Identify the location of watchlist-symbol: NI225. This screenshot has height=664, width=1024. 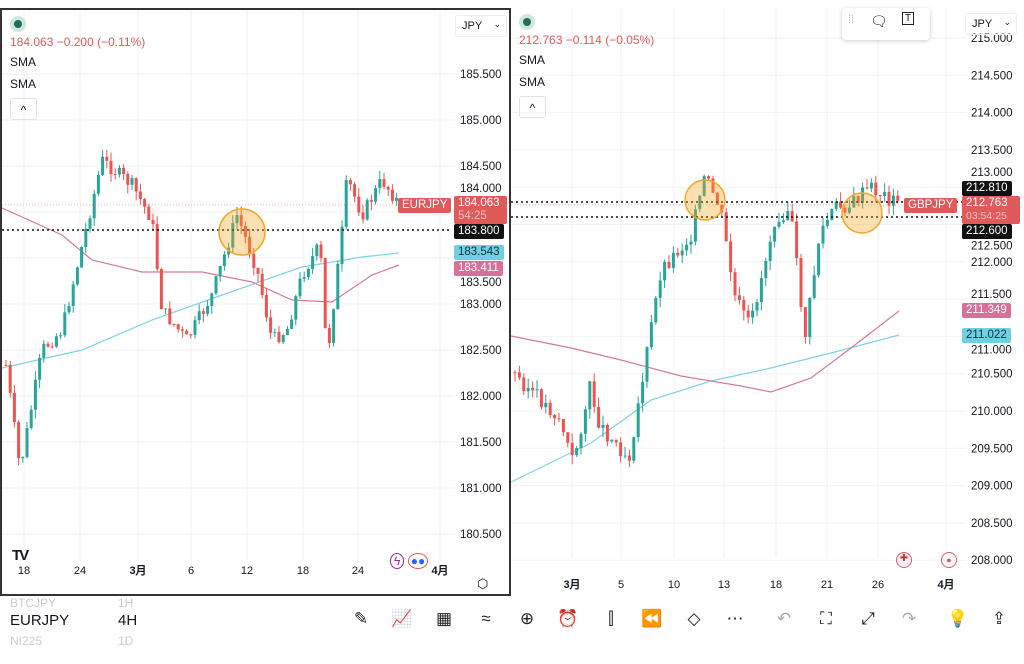
(26, 641).